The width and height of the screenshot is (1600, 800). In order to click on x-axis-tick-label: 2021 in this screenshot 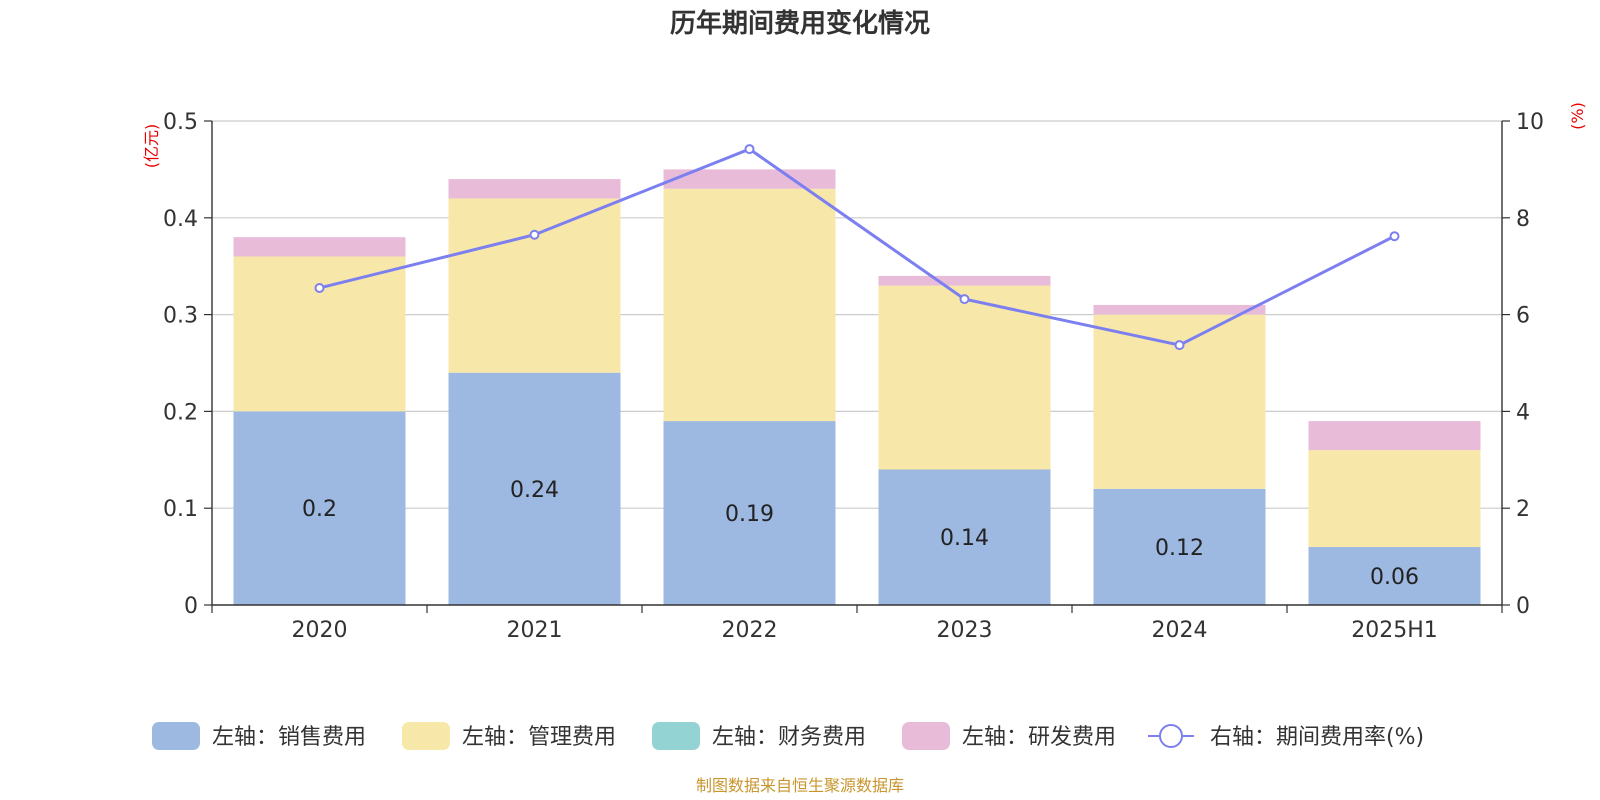, I will do `click(535, 630)`.